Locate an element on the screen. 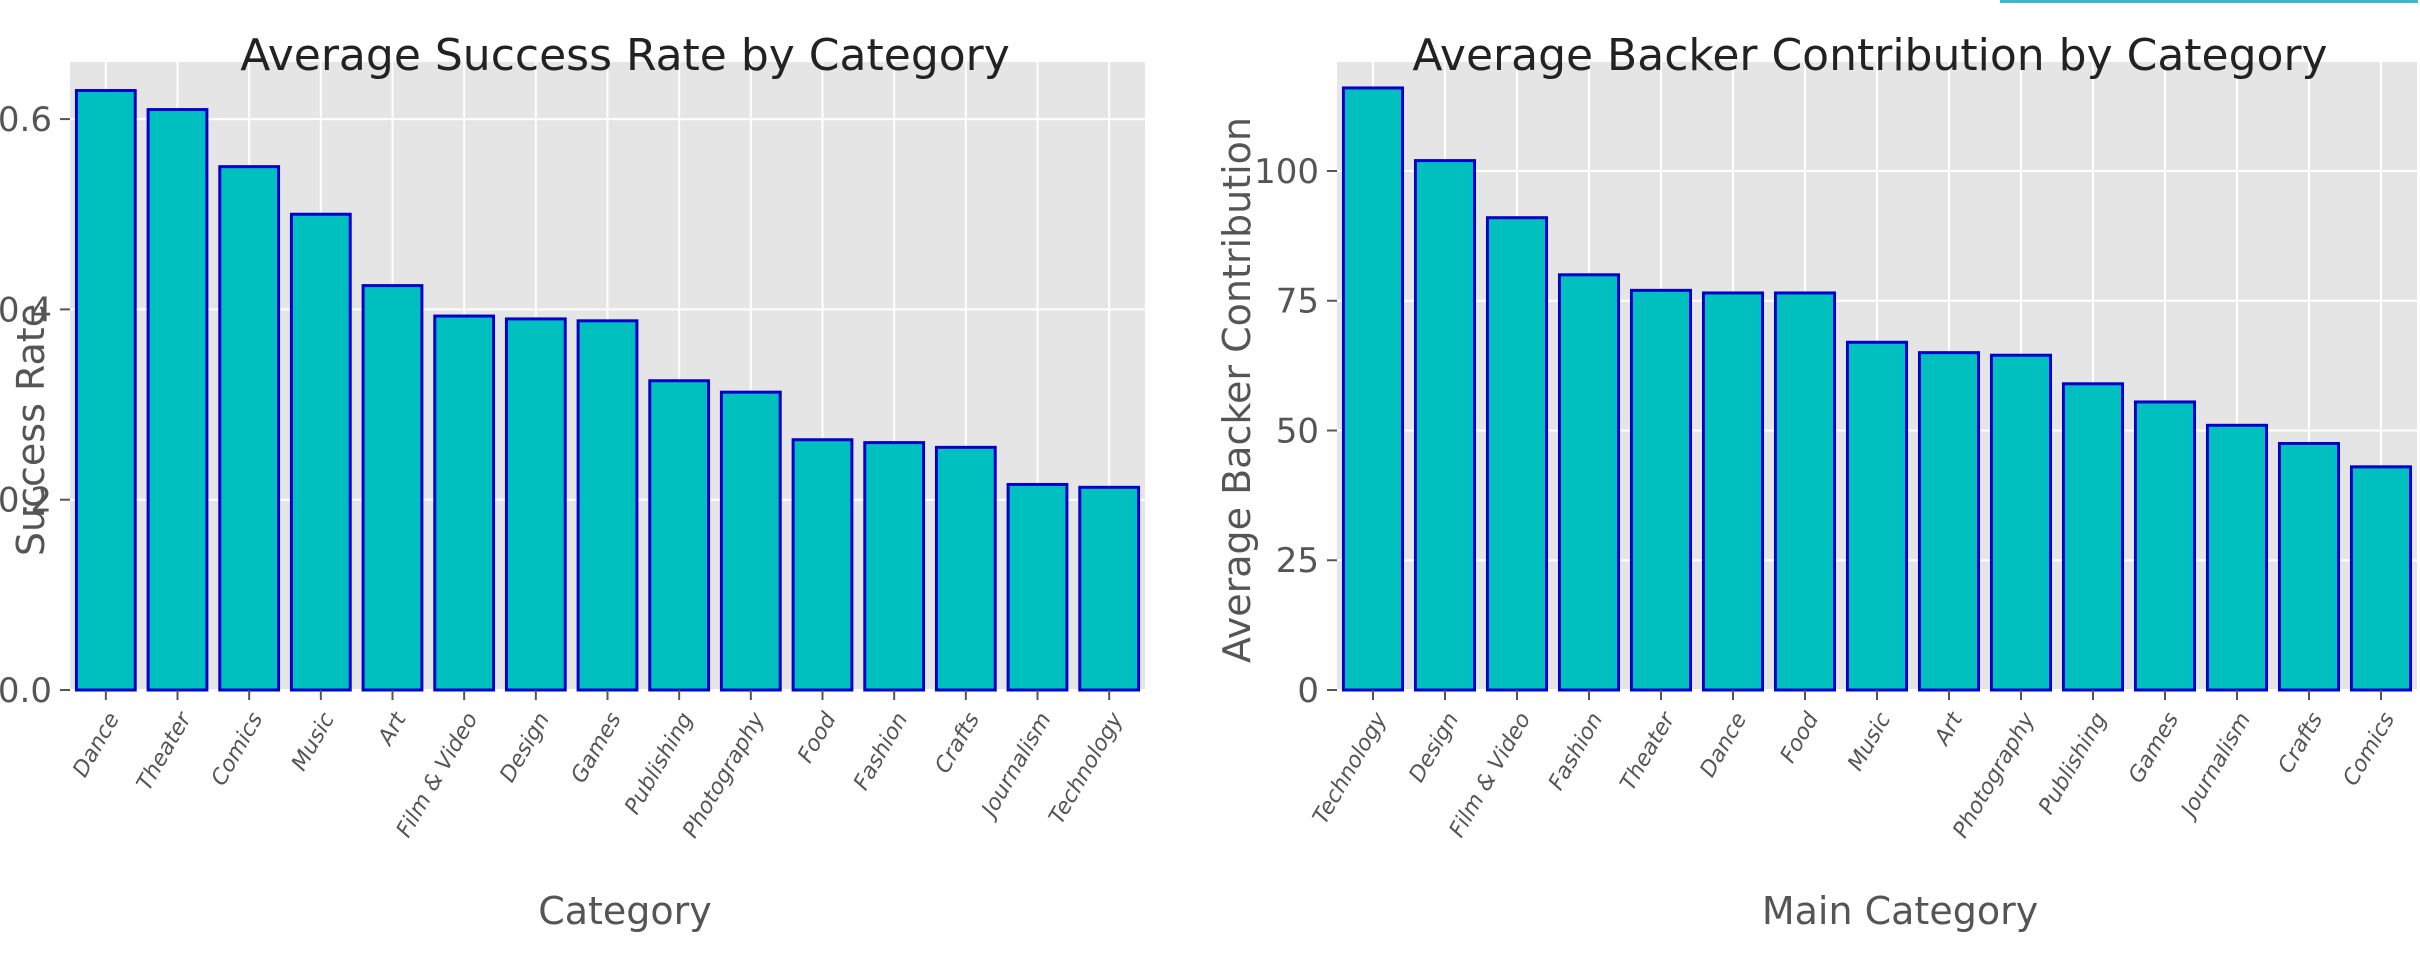 The height and width of the screenshot is (962, 2420). y-tick-label: 0 is located at coordinates (1308, 691).